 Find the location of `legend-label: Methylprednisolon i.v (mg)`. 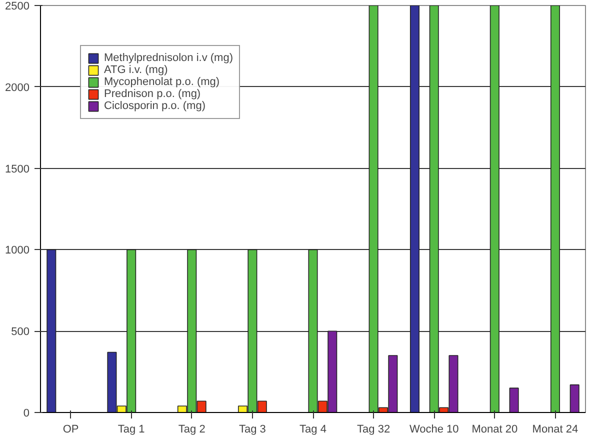

legend-label: Methylprednisolon i.v (mg) is located at coordinates (168, 58).